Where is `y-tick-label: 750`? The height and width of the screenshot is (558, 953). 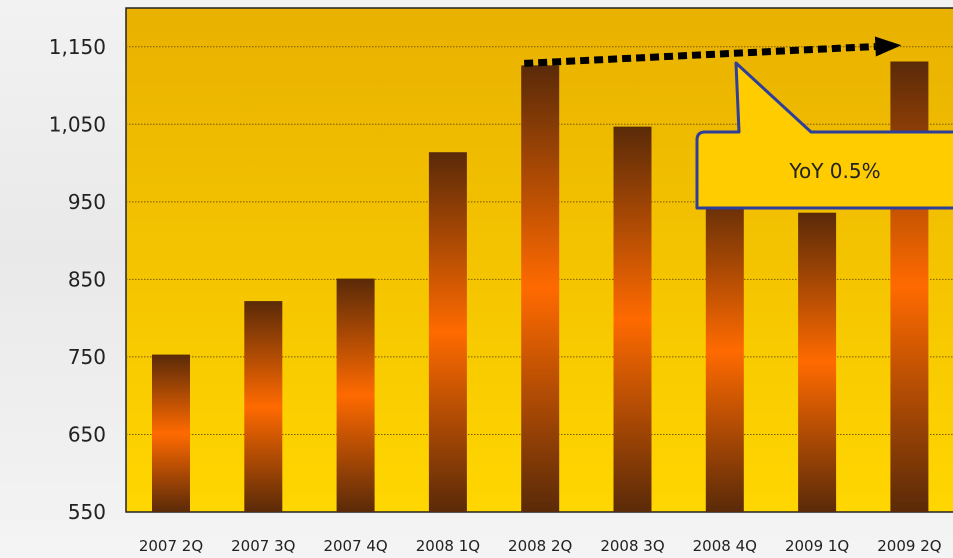
y-tick-label: 750 is located at coordinates (87, 357).